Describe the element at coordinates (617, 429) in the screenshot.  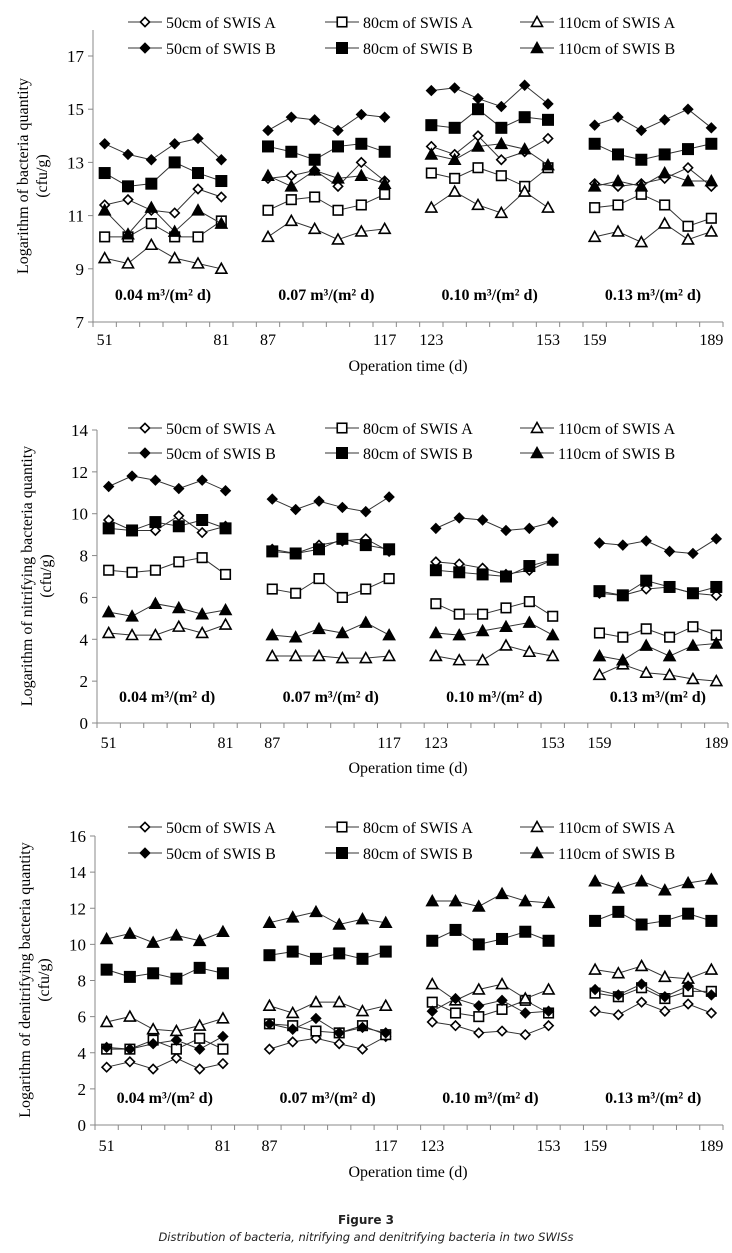
I see `legend-label: 110cm of SWIS A` at that location.